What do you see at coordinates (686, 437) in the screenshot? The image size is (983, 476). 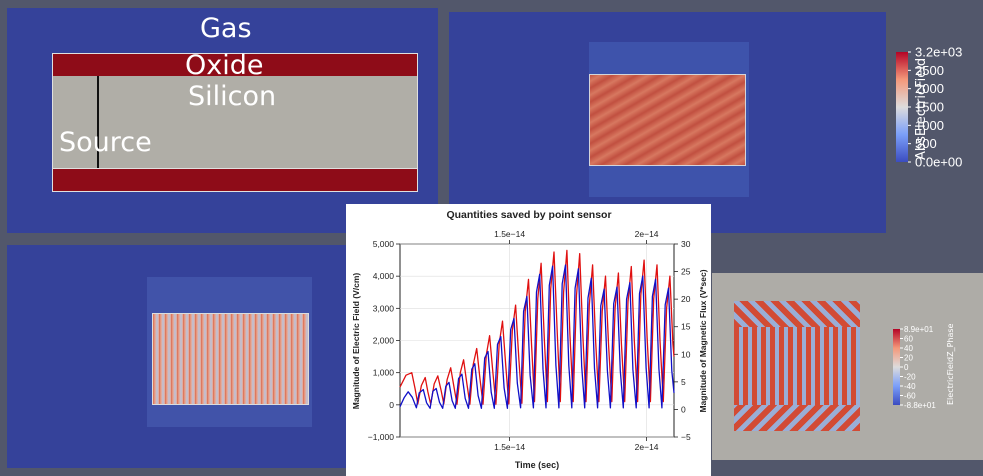 I see `y2-tick-label: −5` at bounding box center [686, 437].